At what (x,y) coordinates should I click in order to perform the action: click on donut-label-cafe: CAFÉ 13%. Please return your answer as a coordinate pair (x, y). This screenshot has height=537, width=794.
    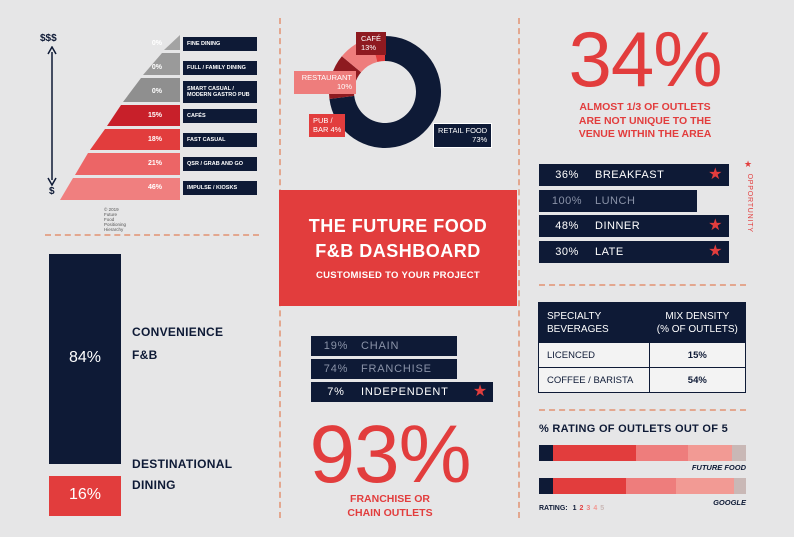
    Looking at the image, I should click on (371, 43).